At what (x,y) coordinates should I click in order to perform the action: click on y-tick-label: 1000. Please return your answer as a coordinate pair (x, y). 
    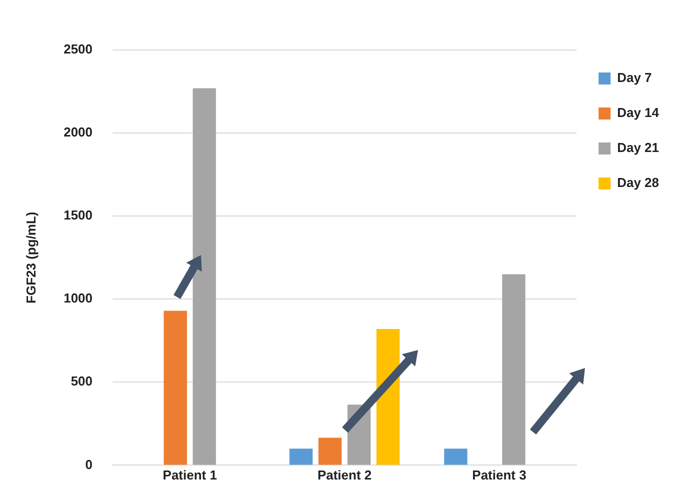
    Looking at the image, I should click on (78, 298).